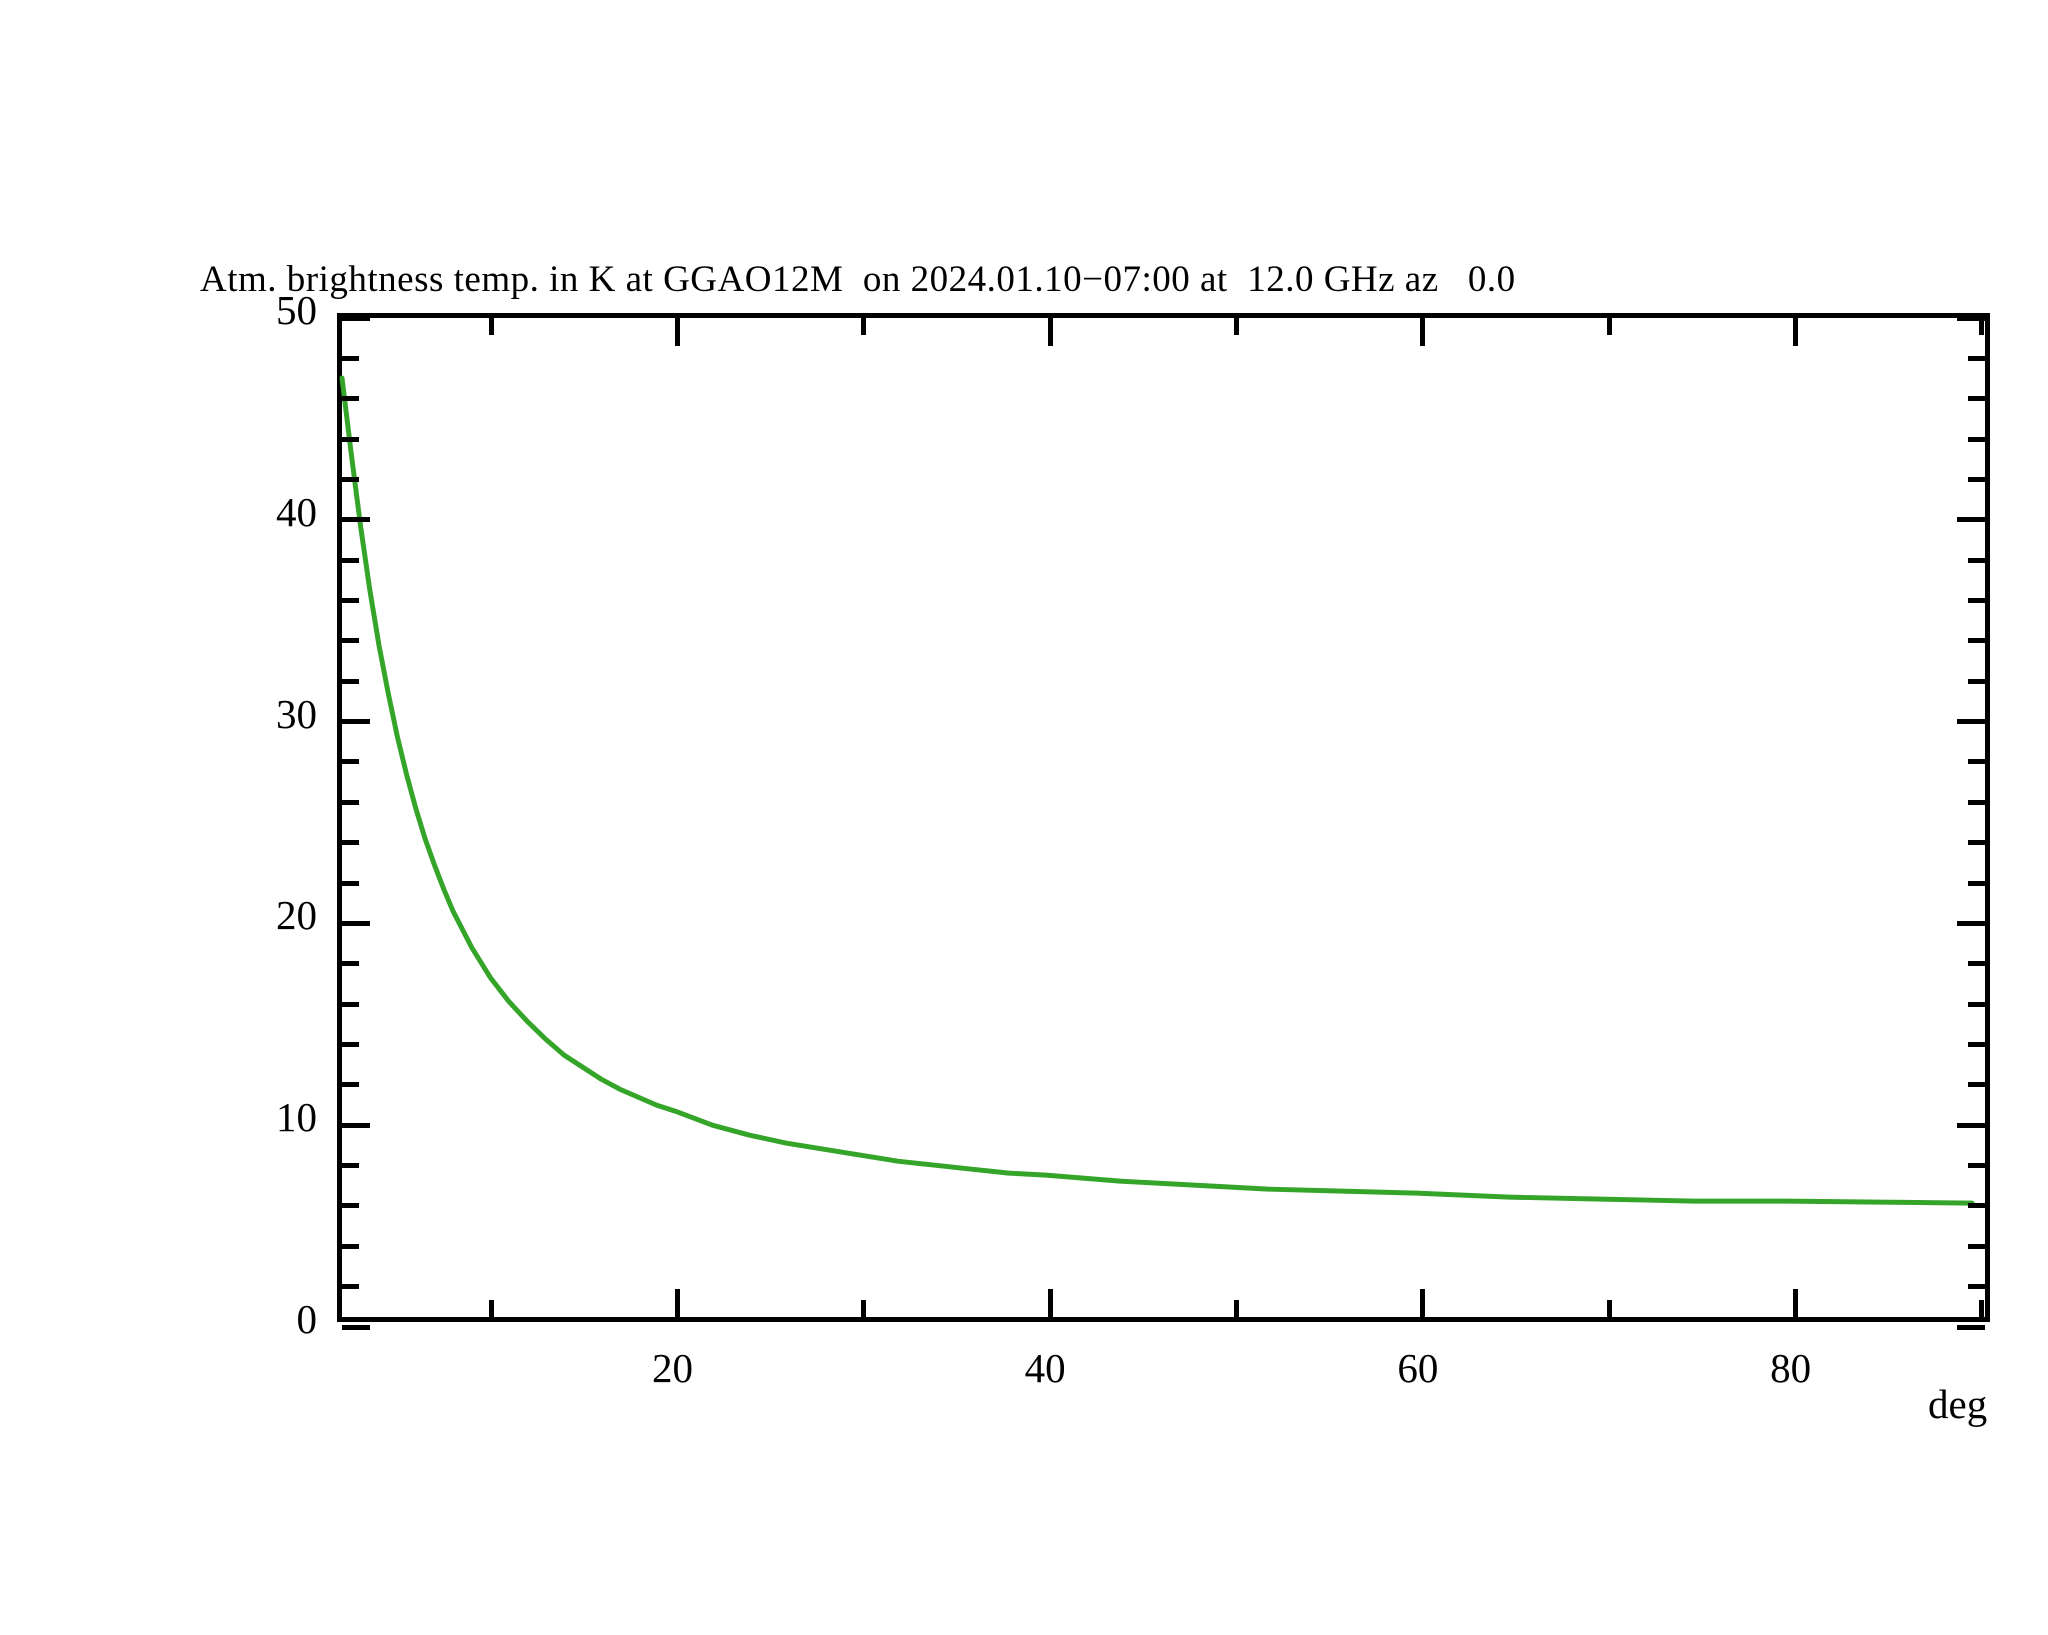 This screenshot has height=1635, width=2048. I want to click on x-axis-tick-label: 20, so click(672, 1368).